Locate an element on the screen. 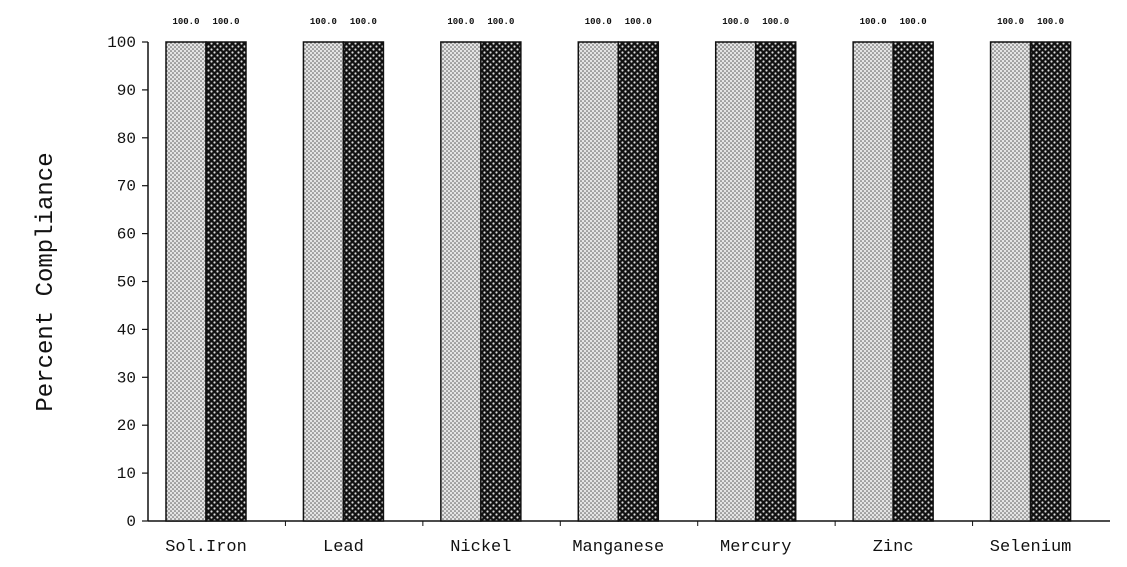 This screenshot has height=567, width=1127. x-tick-label: Nickel is located at coordinates (480, 547).